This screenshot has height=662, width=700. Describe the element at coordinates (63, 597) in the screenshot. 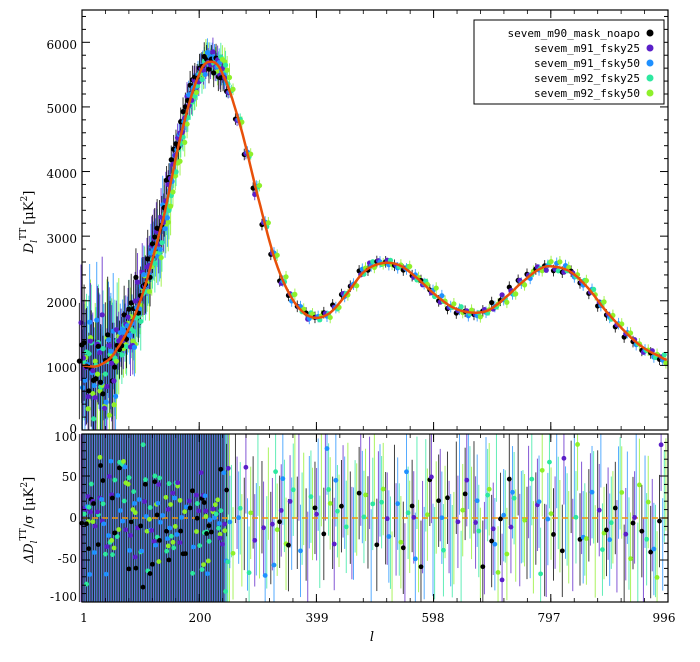

I see `residual-y-tick-label: -100` at that location.